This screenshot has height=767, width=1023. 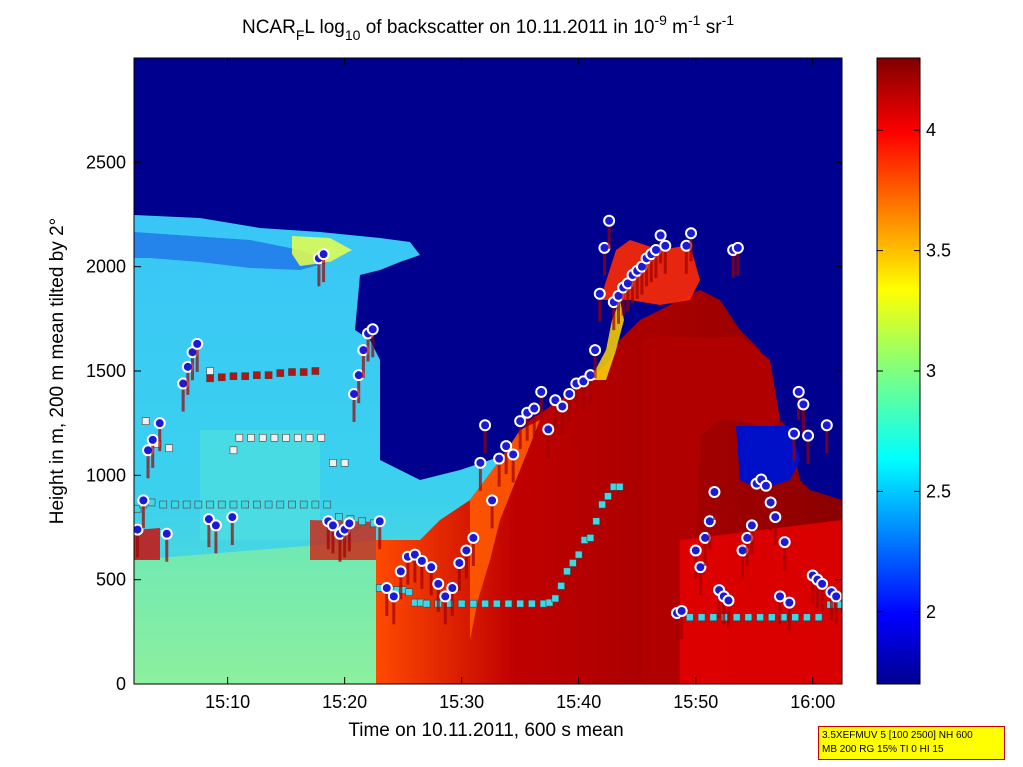 I want to click on colorbar-tick-label: 2.5, so click(x=938, y=491).